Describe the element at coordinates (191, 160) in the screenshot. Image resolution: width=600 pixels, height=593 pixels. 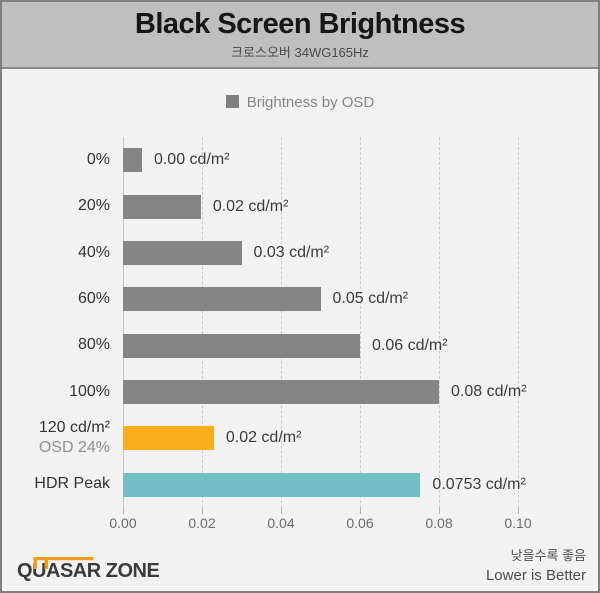
I see `value-label: 0.00 cd/m²` at that location.